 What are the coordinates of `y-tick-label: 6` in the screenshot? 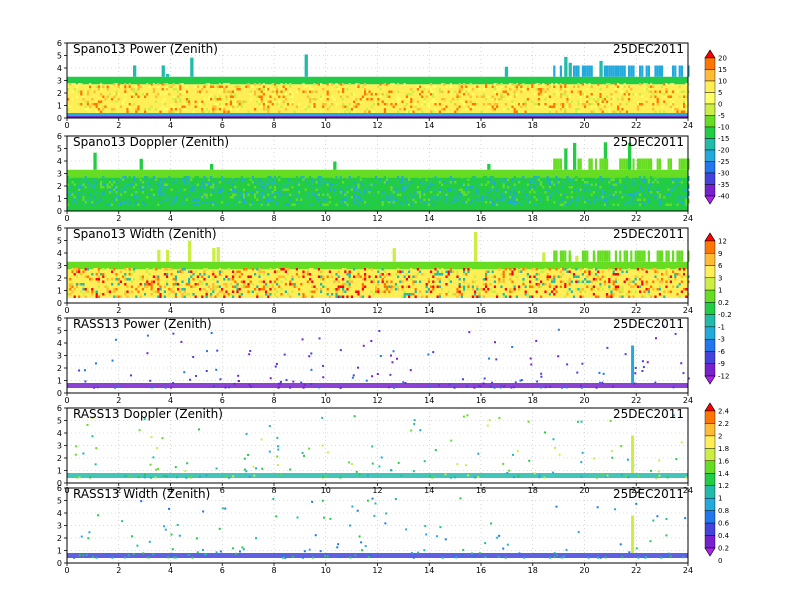 It's located at (59, 228).